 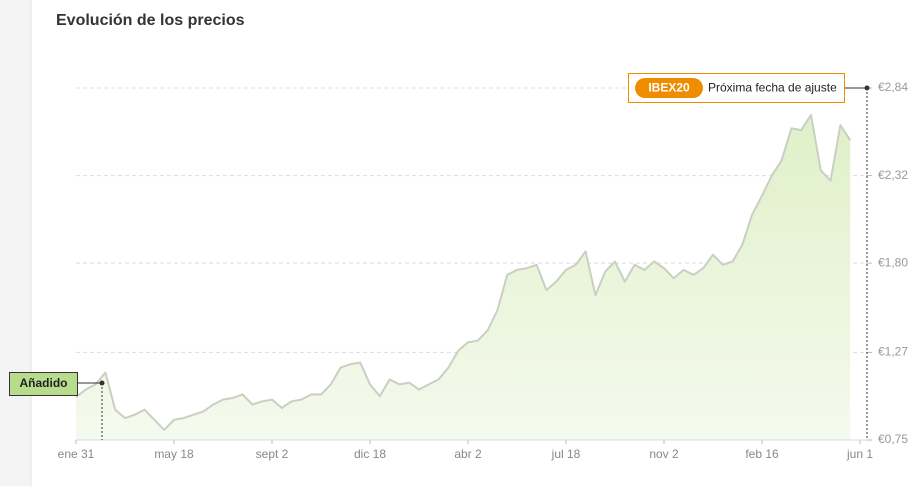 I want to click on x-tick-label: abr 2, so click(x=468, y=454).